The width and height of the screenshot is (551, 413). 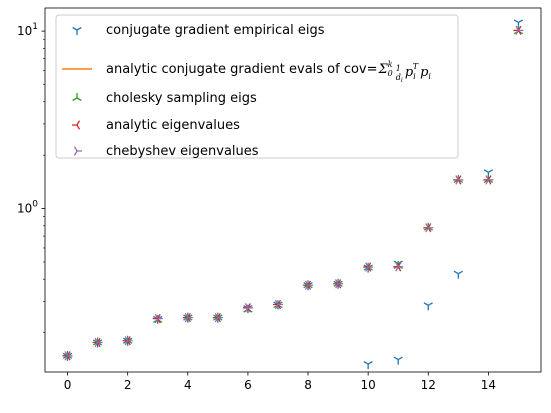 What do you see at coordinates (215, 30) in the screenshot?
I see `legend-label: conjugate gradient empirical eigs` at bounding box center [215, 30].